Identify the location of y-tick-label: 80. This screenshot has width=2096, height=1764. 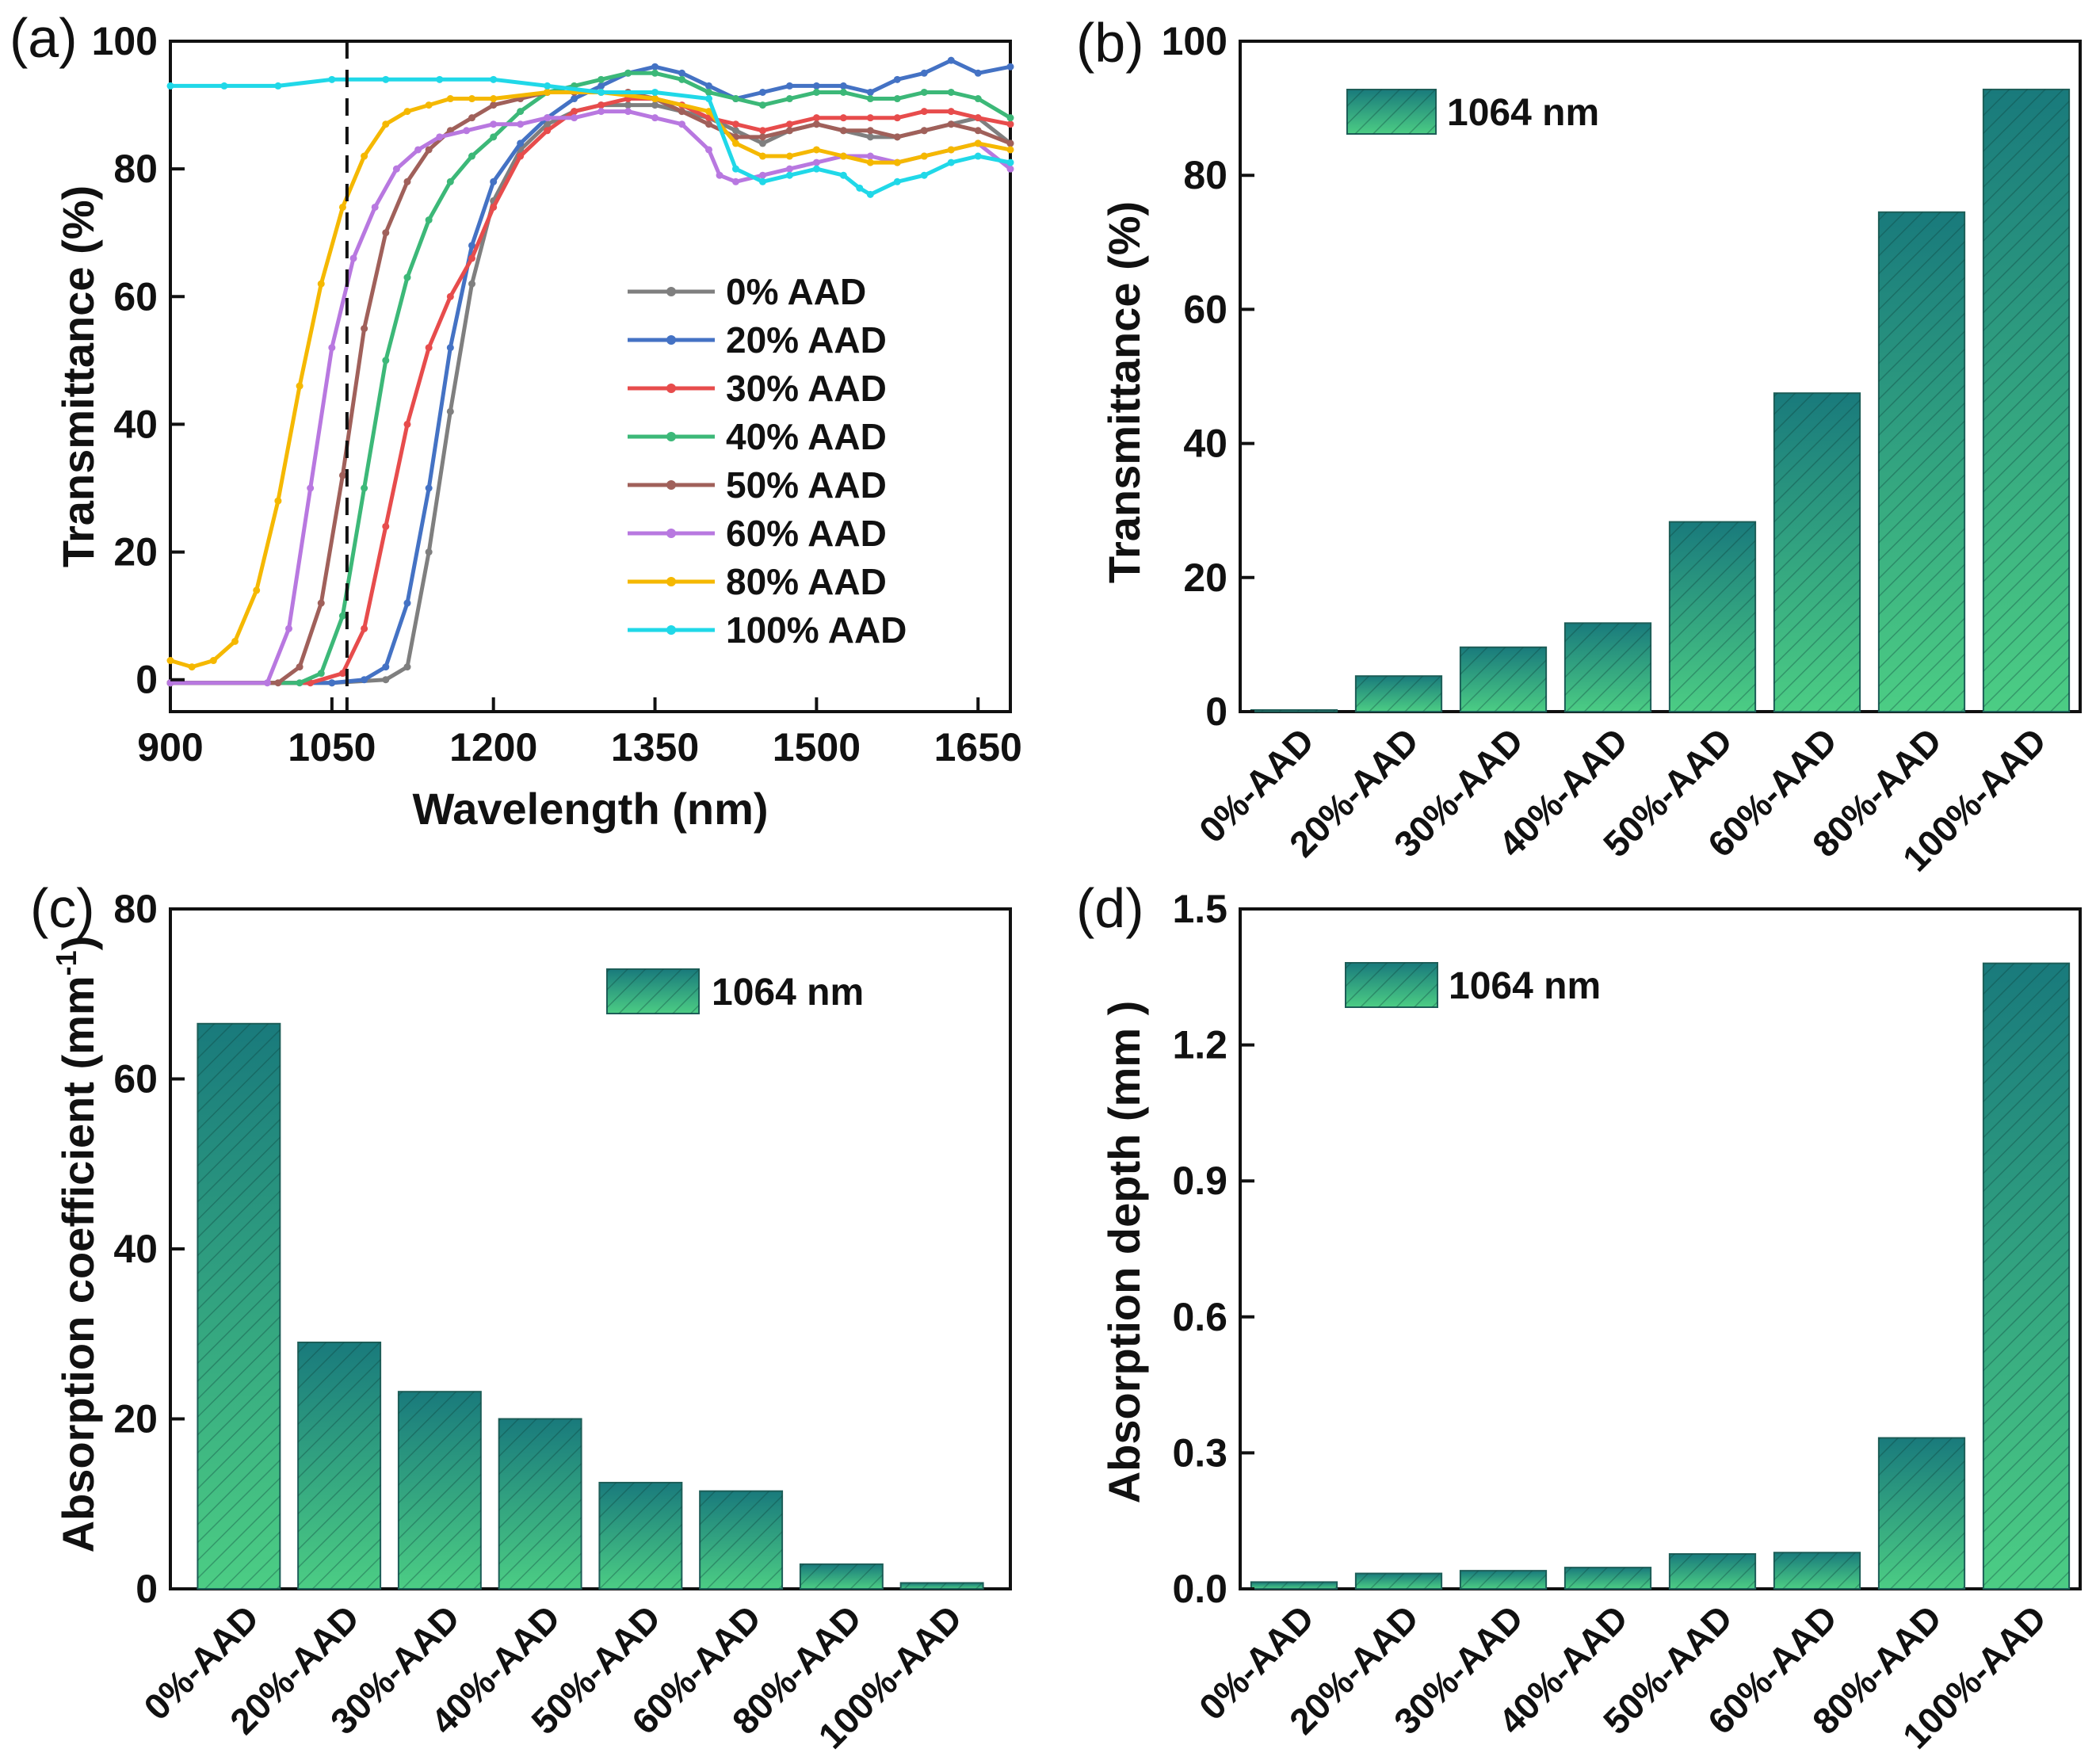
(135, 169).